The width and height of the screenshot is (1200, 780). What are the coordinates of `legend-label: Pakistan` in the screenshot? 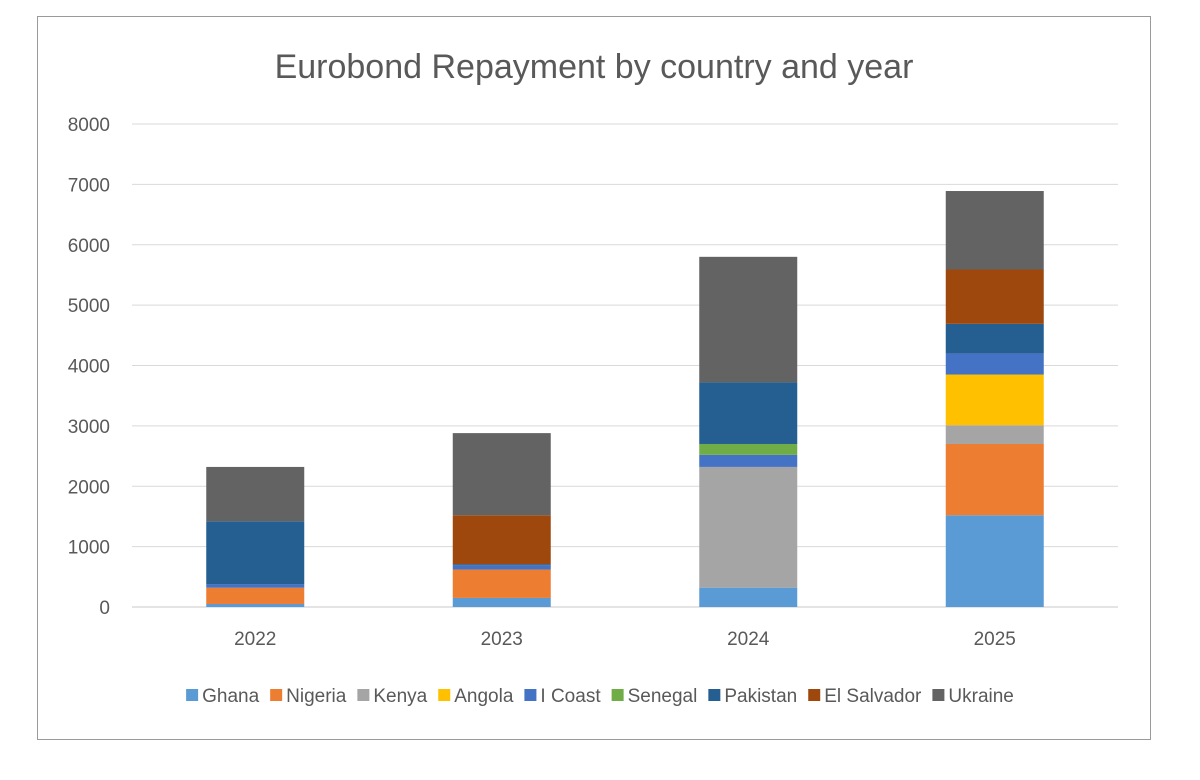 It's located at (760, 696).